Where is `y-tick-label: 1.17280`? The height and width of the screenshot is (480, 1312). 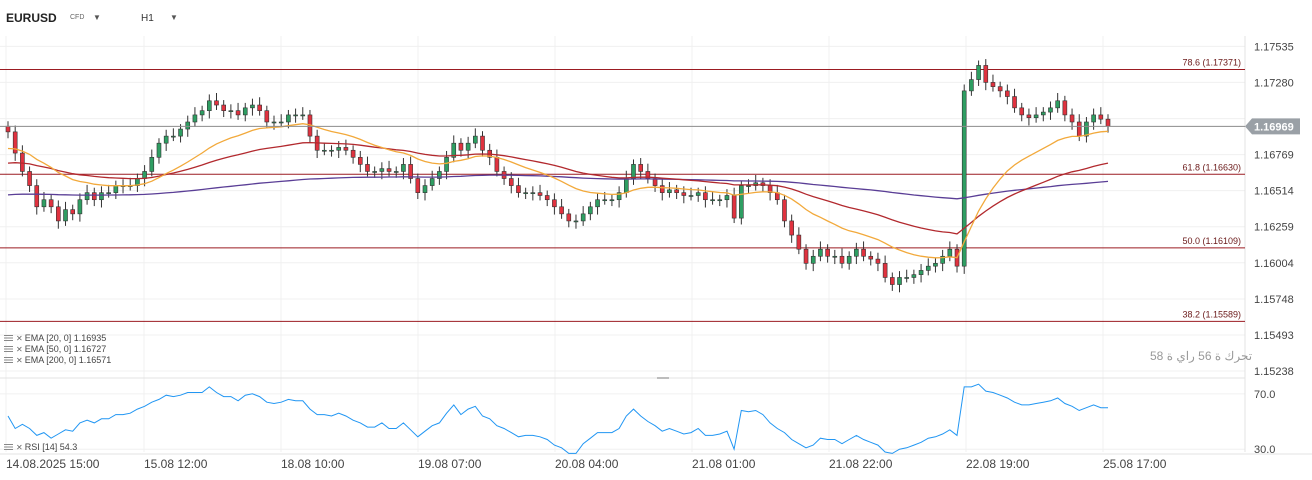 y-tick-label: 1.17280 is located at coordinates (1274, 83).